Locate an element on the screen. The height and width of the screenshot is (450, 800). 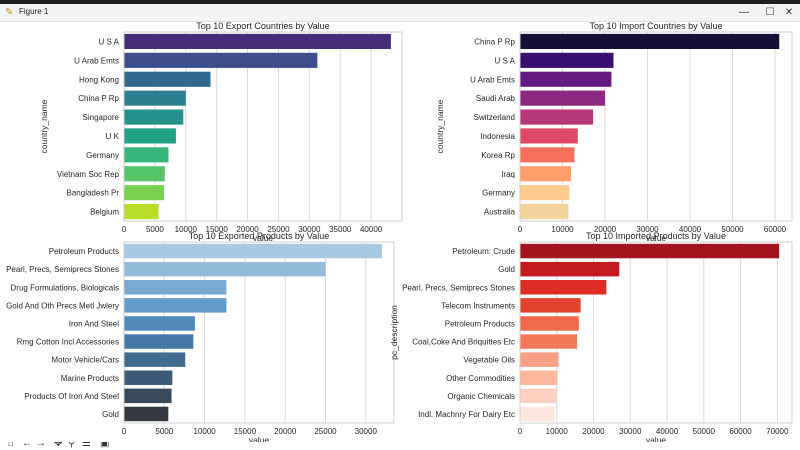
home-icon: ⌂ is located at coordinates (11, 445).